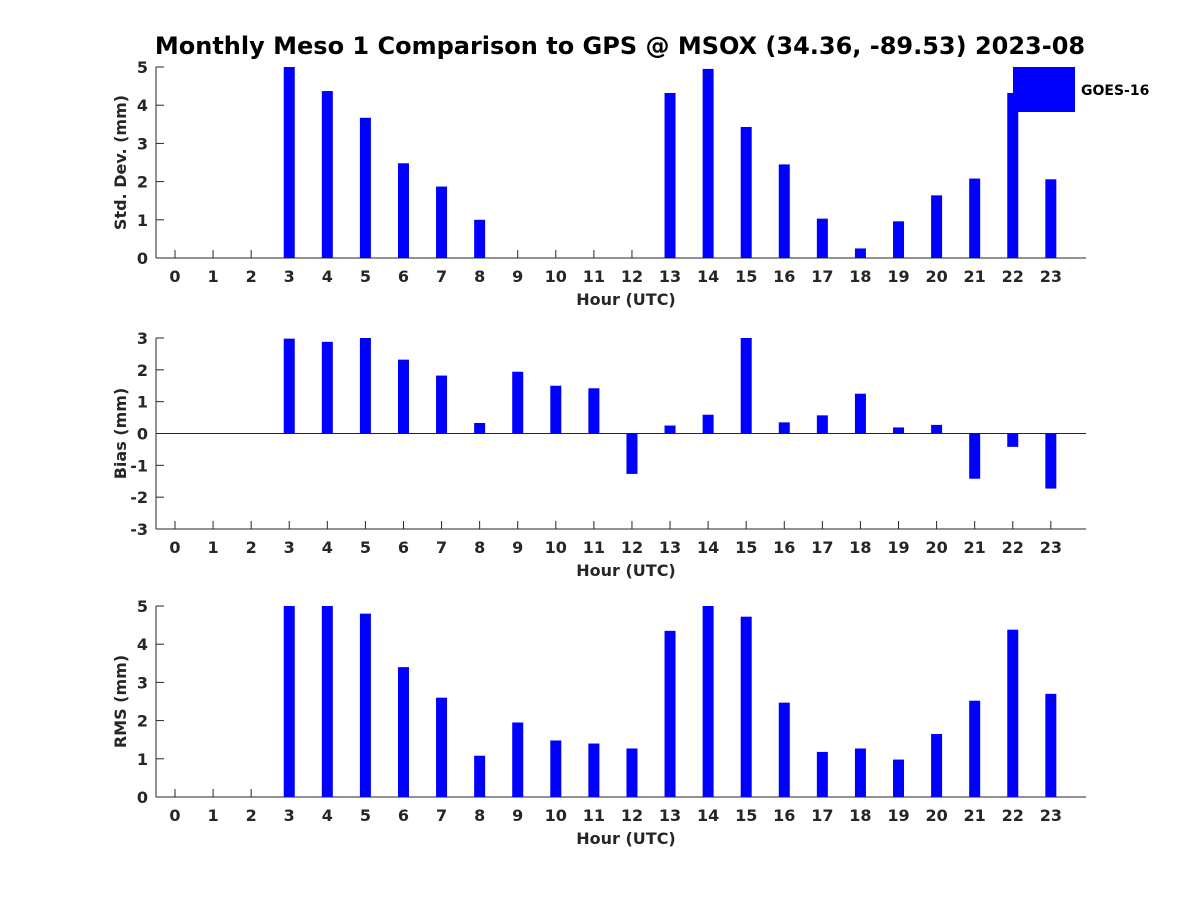 The width and height of the screenshot is (1200, 900). What do you see at coordinates (120, 162) in the screenshot?
I see `y-axis-label: Std. Dev. (mm)` at bounding box center [120, 162].